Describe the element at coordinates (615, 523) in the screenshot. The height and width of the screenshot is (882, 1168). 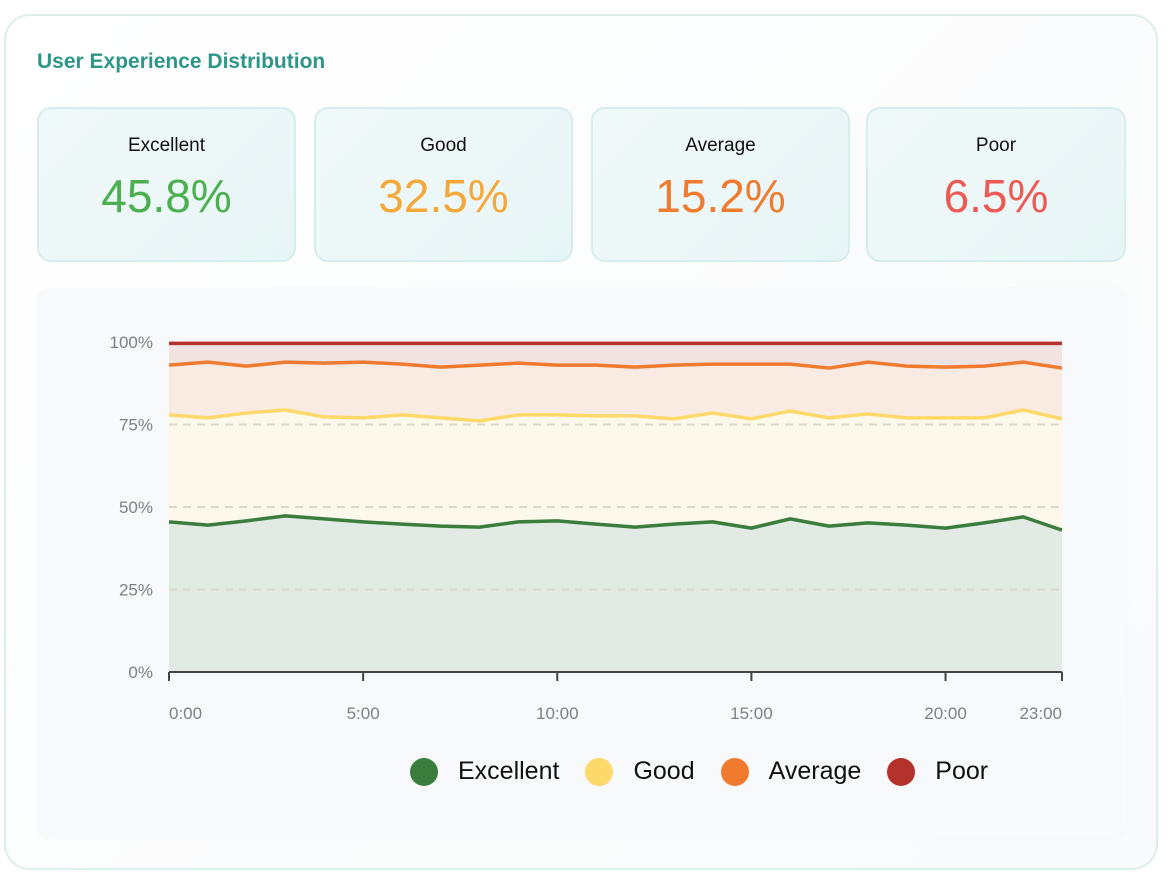
I see `line-excellent` at that location.